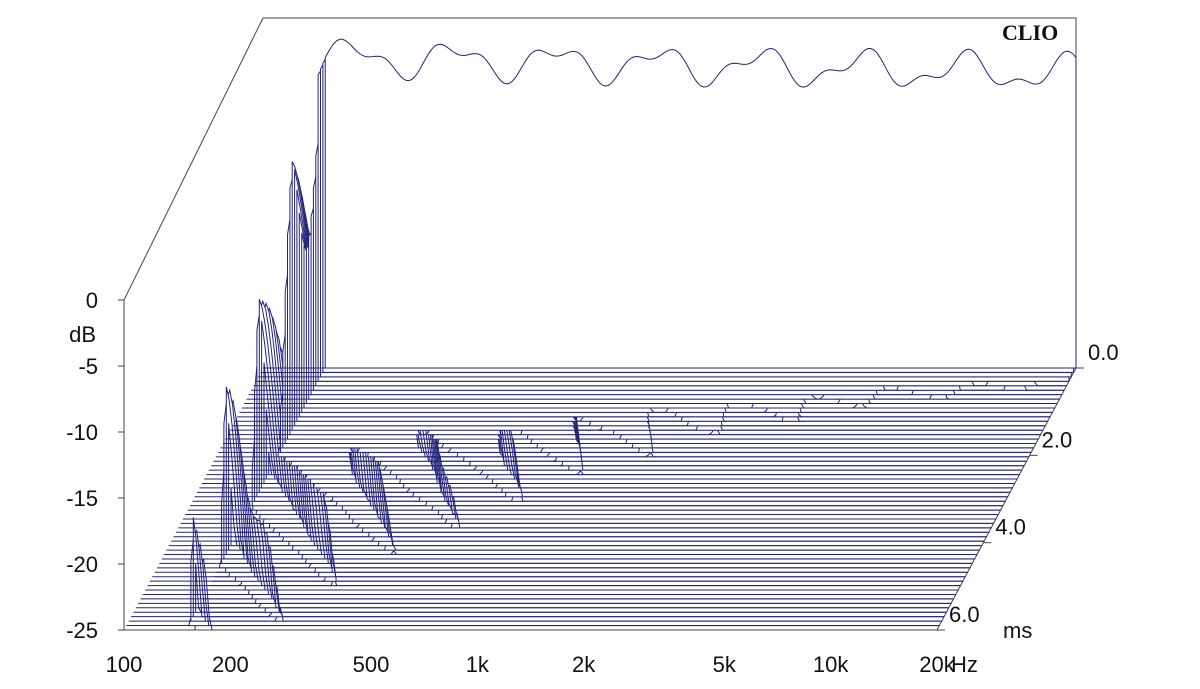 The image size is (1200, 689). What do you see at coordinates (82, 630) in the screenshot?
I see `y-tick-label: -25` at bounding box center [82, 630].